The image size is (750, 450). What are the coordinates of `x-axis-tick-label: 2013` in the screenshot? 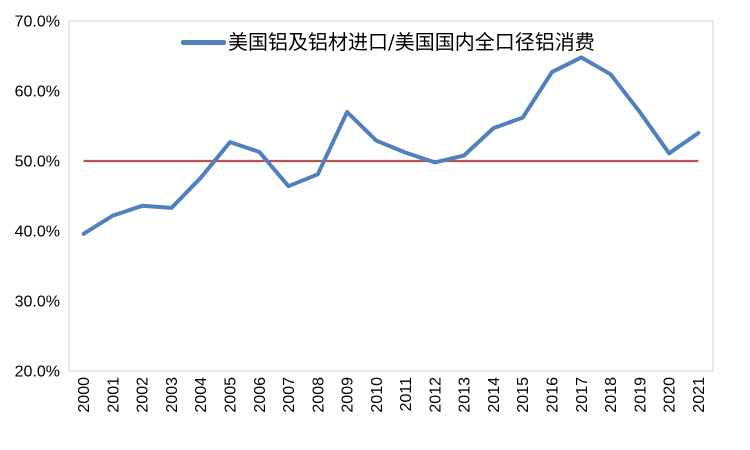 It's located at (465, 395).